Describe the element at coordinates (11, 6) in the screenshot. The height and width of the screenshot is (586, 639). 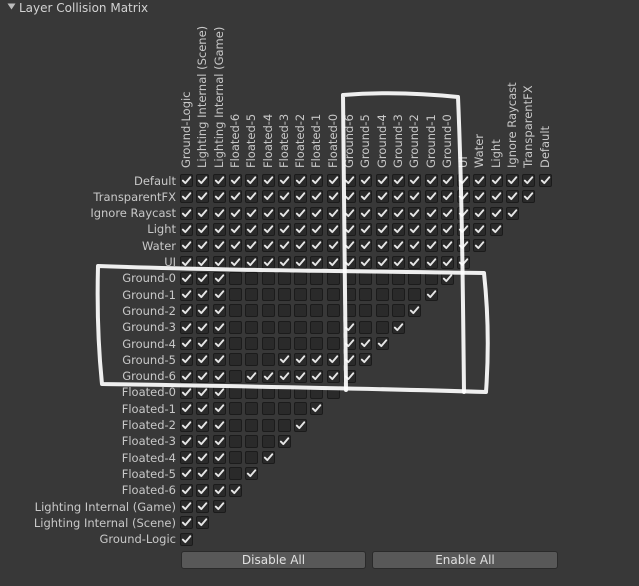
I see `triangle-down-icon` at that location.